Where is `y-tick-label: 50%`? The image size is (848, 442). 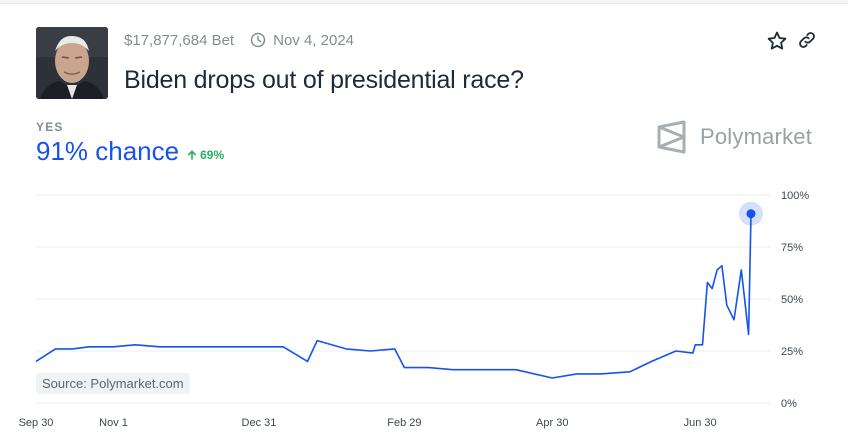
y-tick-label: 50% is located at coordinates (792, 300).